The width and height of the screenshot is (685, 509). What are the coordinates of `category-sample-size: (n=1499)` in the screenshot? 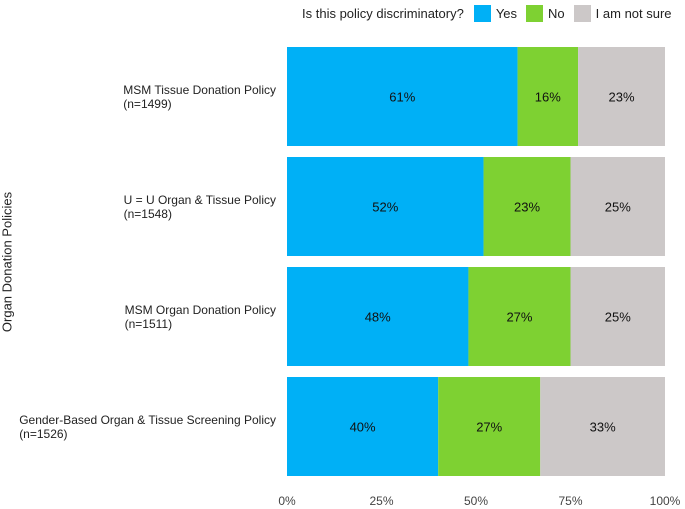 It's located at (147, 103).